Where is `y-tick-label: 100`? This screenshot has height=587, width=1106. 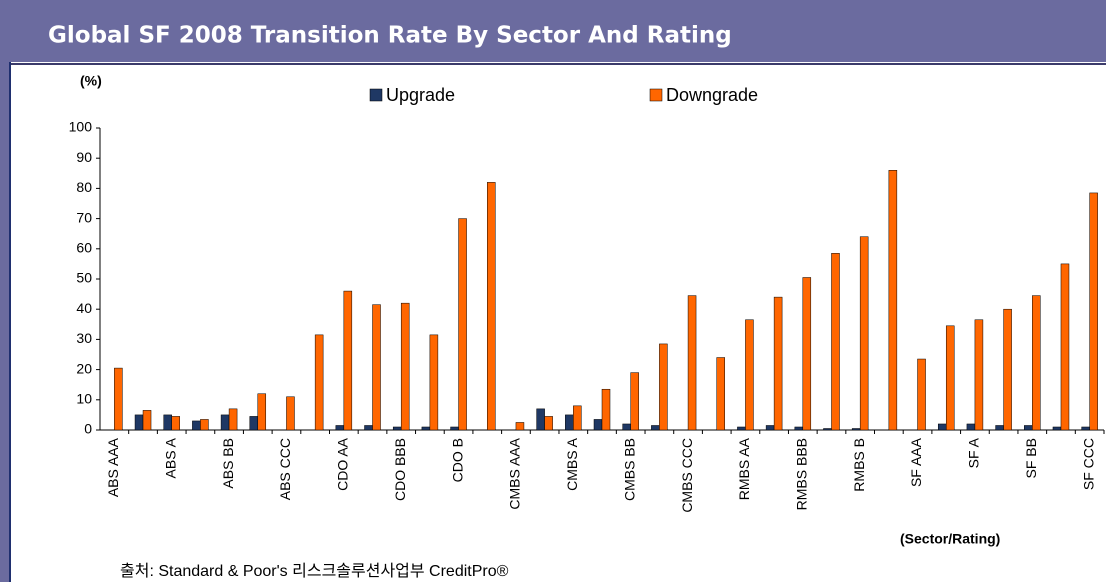 y-tick-label: 100 is located at coordinates (81, 127).